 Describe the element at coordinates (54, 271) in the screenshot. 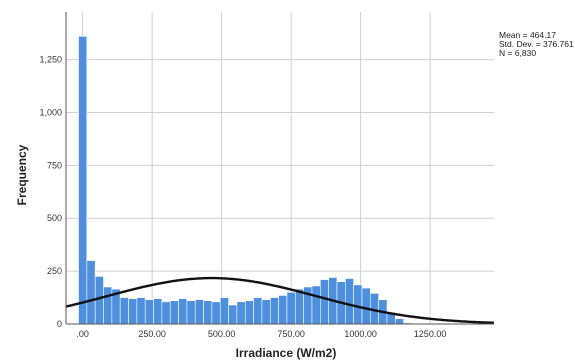

I see `y-tick-label: 250` at that location.